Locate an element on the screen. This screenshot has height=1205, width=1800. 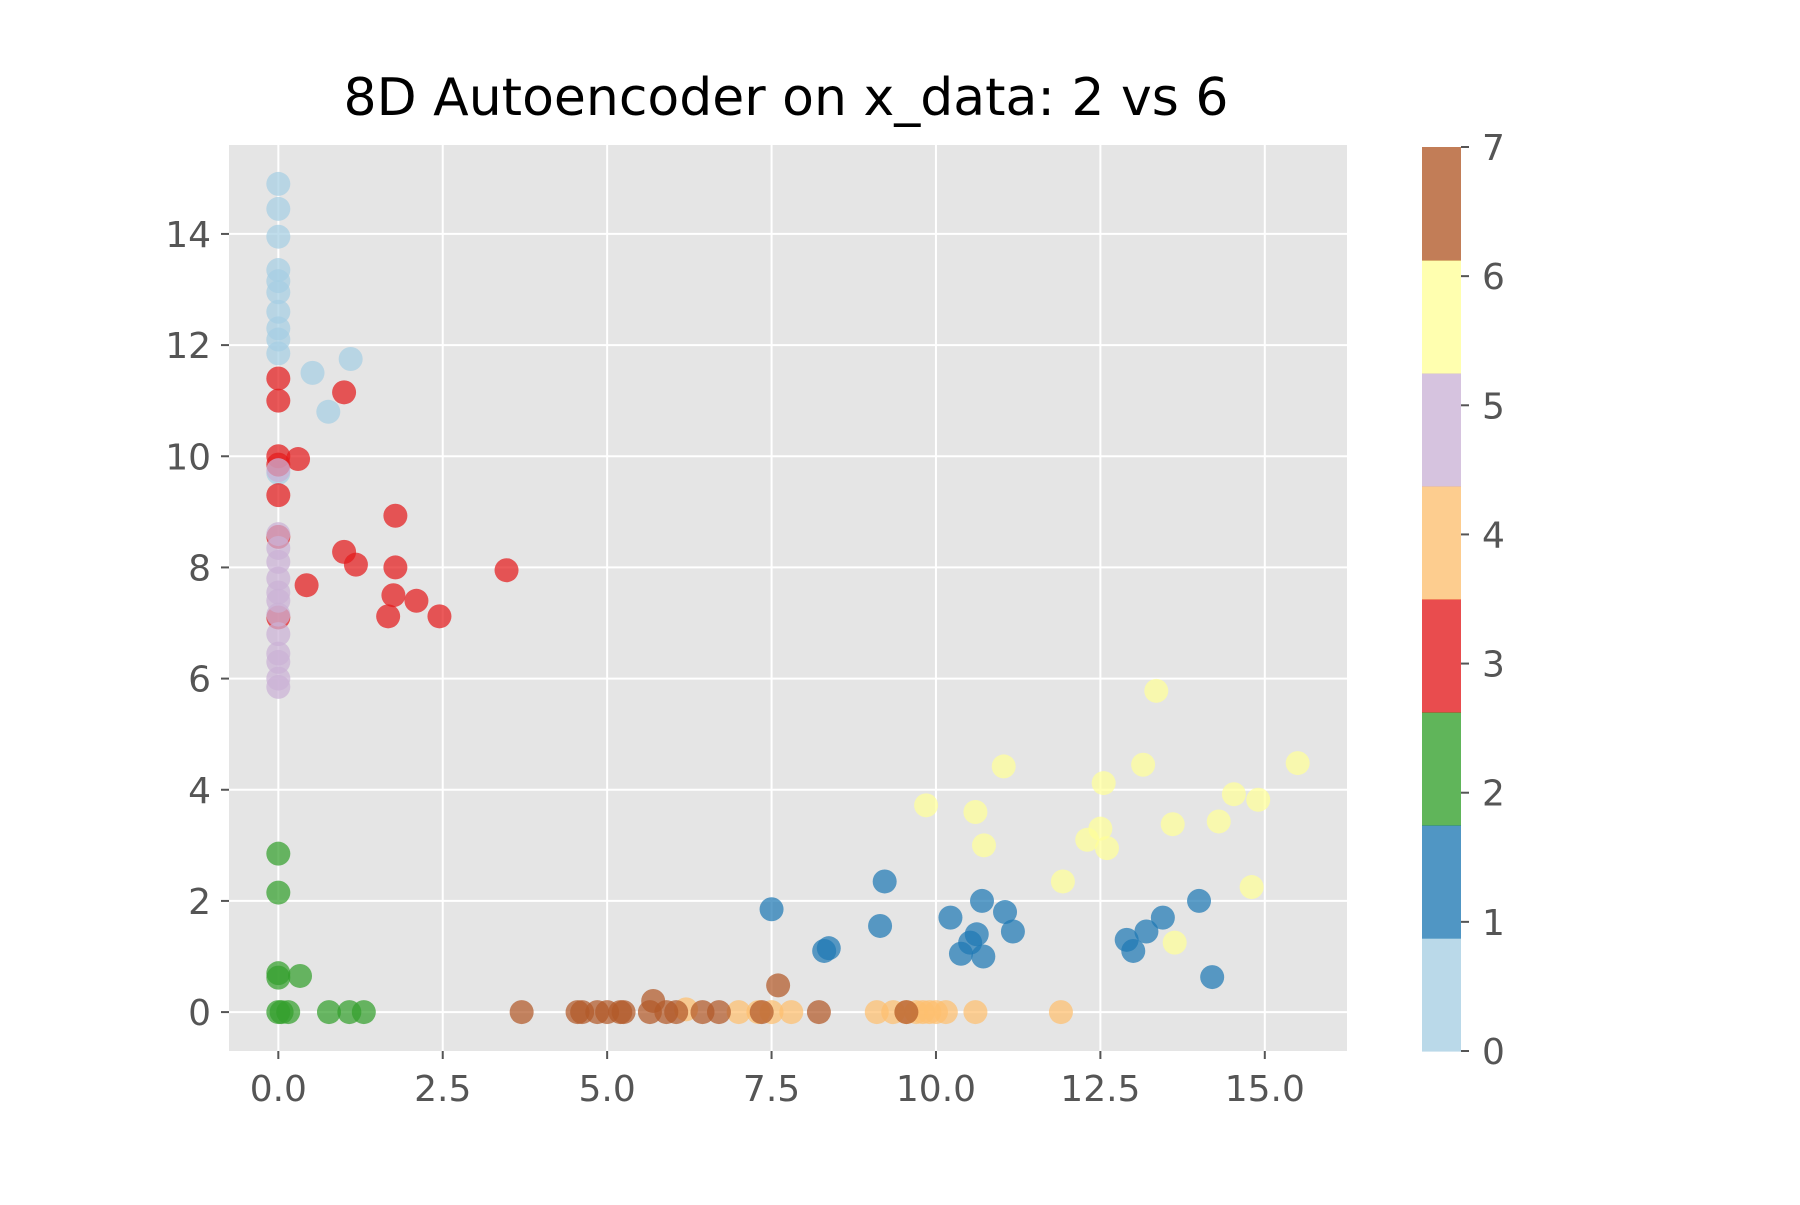
colorbar-tick-label: 7 is located at coordinates (1493, 148).